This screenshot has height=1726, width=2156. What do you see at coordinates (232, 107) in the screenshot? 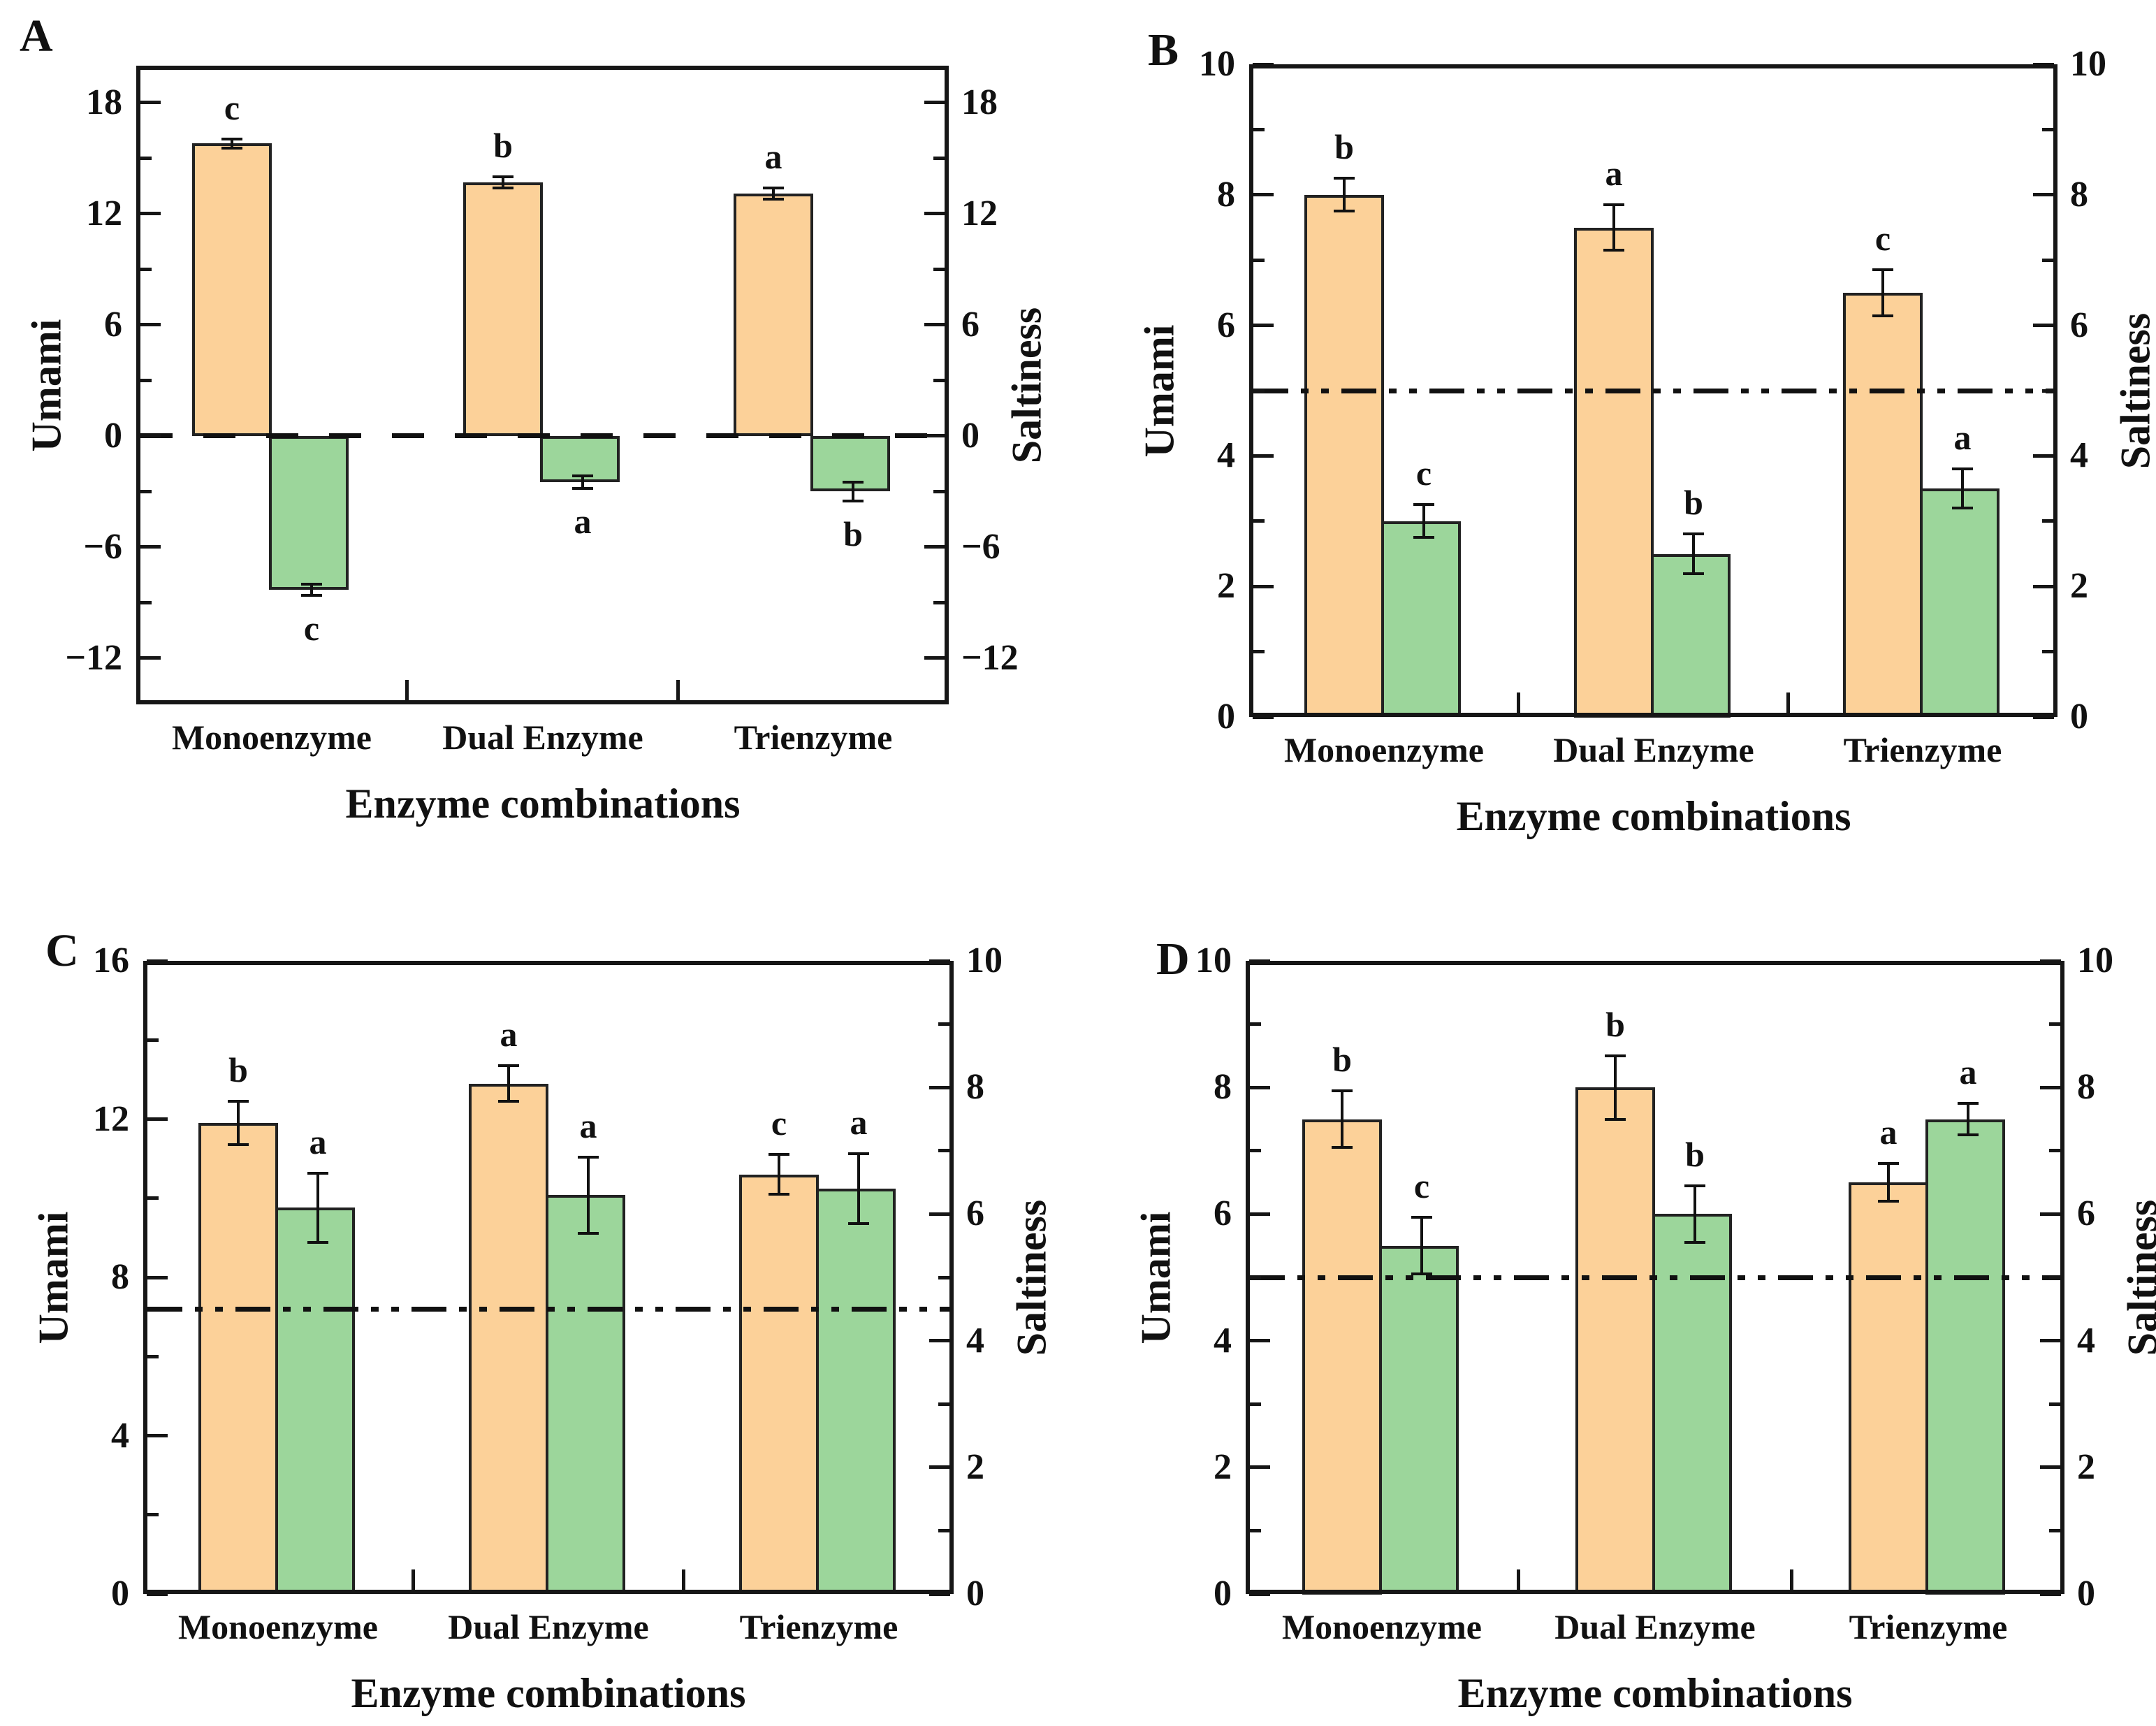
I see `significance-letter: c` at bounding box center [232, 107].